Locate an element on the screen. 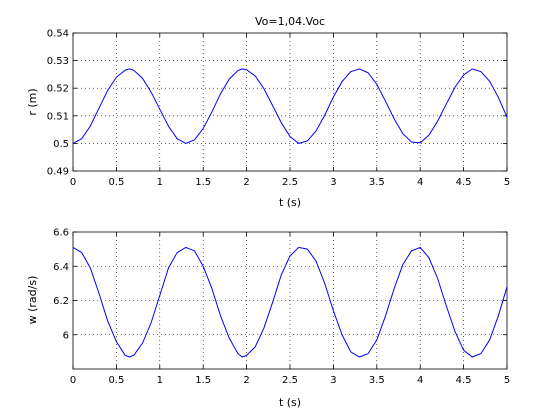 This screenshot has width=560, height=420. top-xtick-label: 3.5 is located at coordinates (377, 182).